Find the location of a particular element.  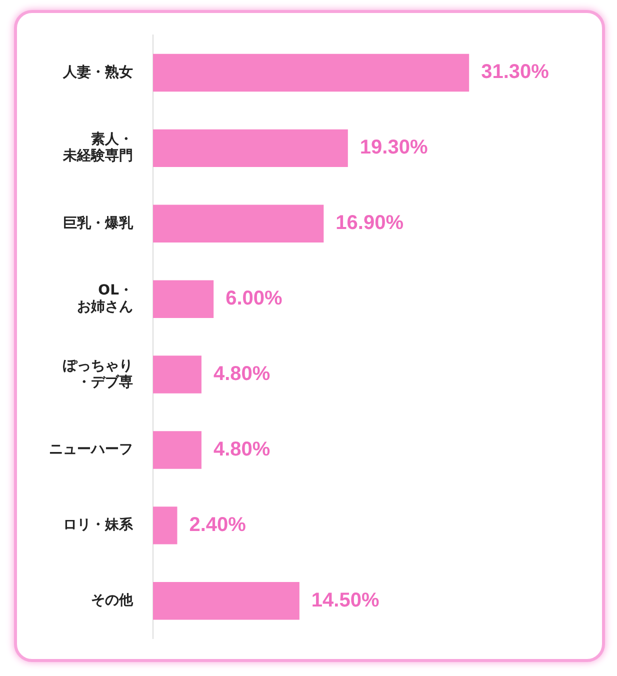

y-tick-label: 巨乳・爆乳 is located at coordinates (98, 223).